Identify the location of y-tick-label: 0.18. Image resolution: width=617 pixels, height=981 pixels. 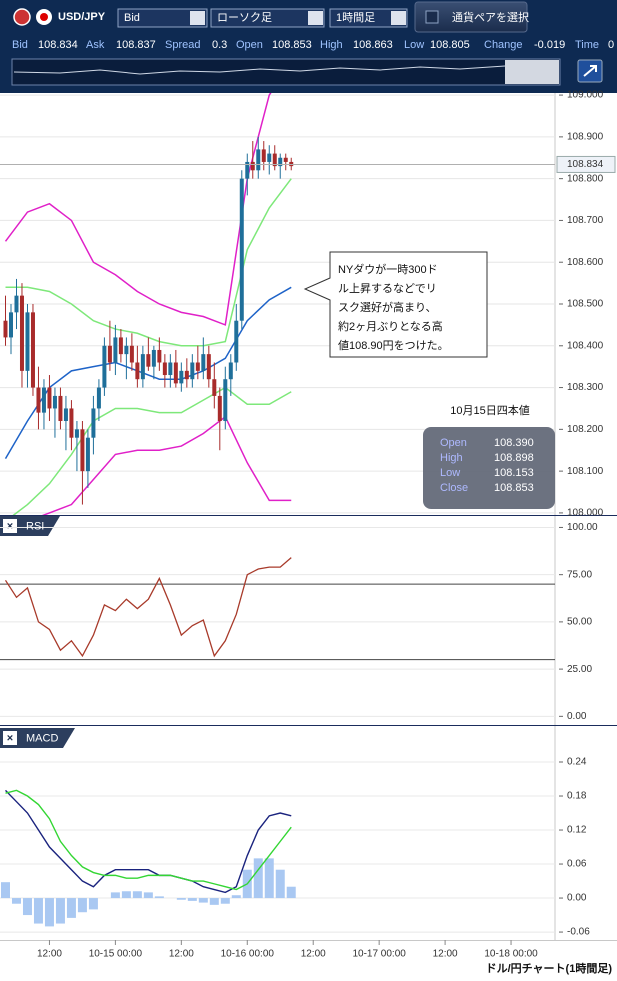
(577, 796).